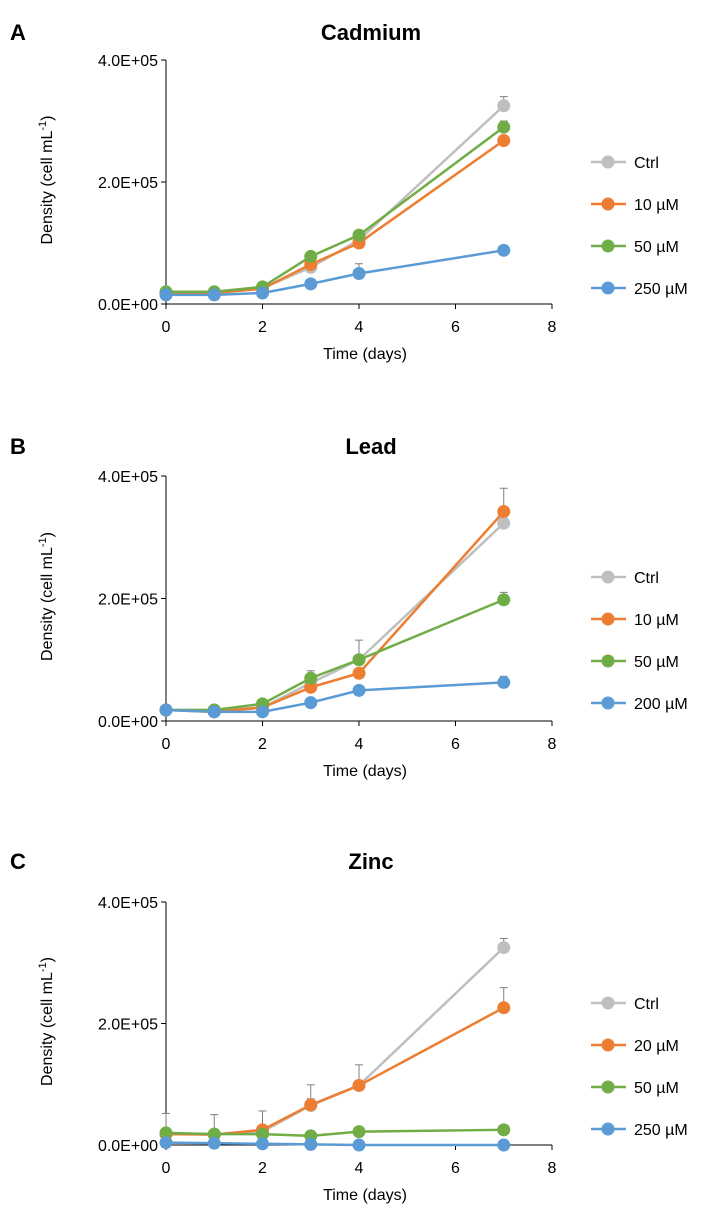  Describe the element at coordinates (656, 1046) in the screenshot. I see `legend-label: 20 µM` at that location.